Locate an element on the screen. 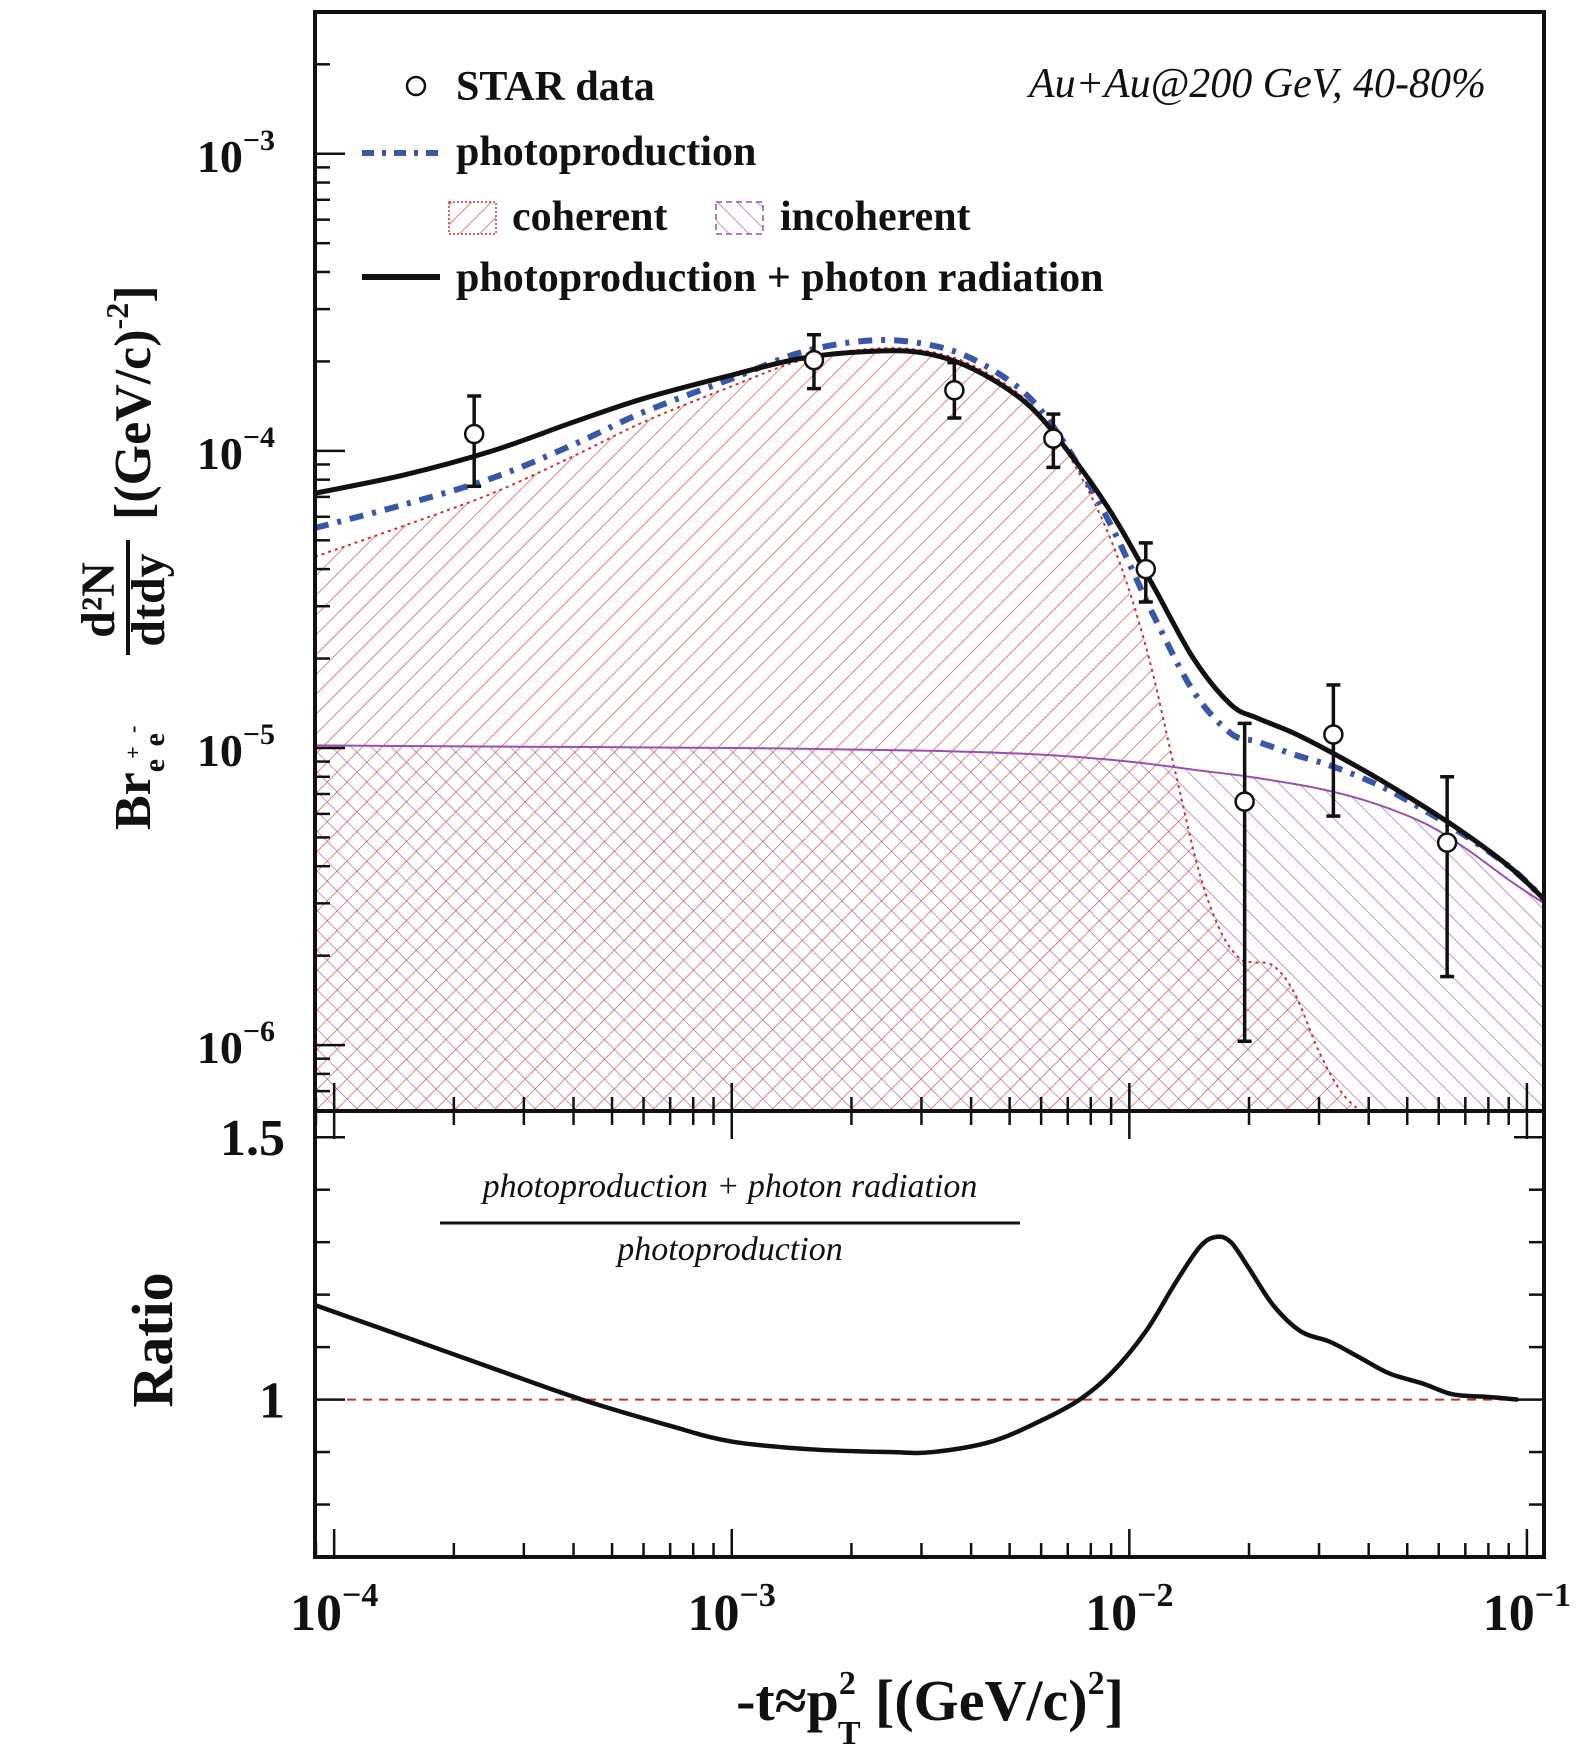 This screenshot has width=1576, height=1763. y-axis-title-numerator: d²N is located at coordinates (98, 600).